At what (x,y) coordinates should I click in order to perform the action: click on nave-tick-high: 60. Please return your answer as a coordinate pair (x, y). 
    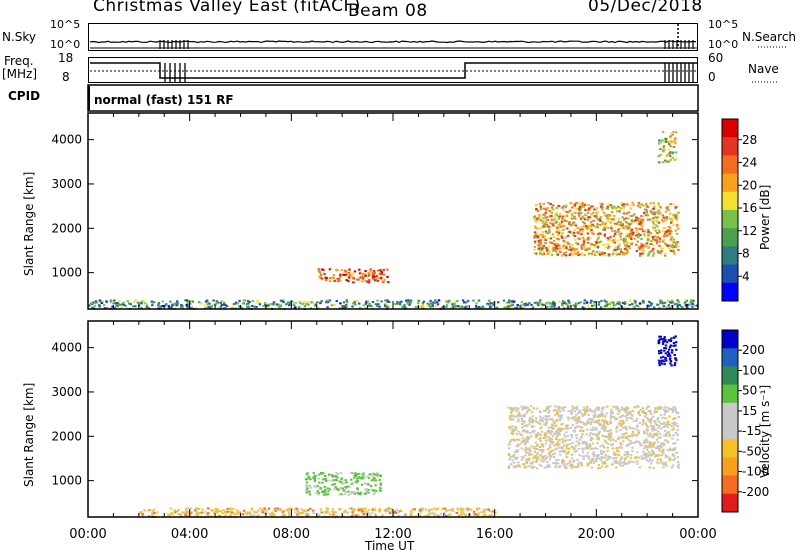
    Looking at the image, I should click on (716, 58).